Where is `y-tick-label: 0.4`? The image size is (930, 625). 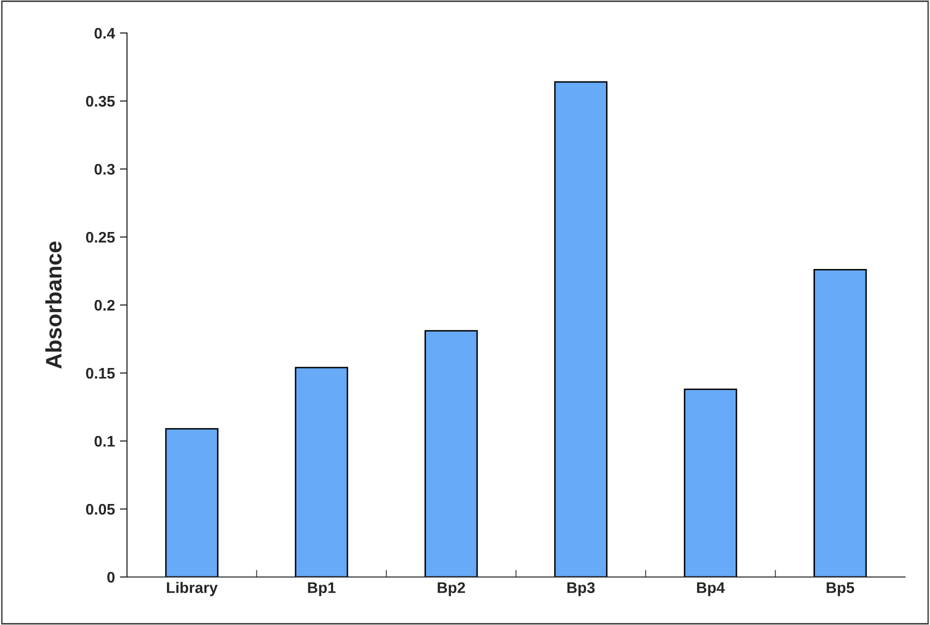 y-tick-label: 0.4 is located at coordinates (105, 33).